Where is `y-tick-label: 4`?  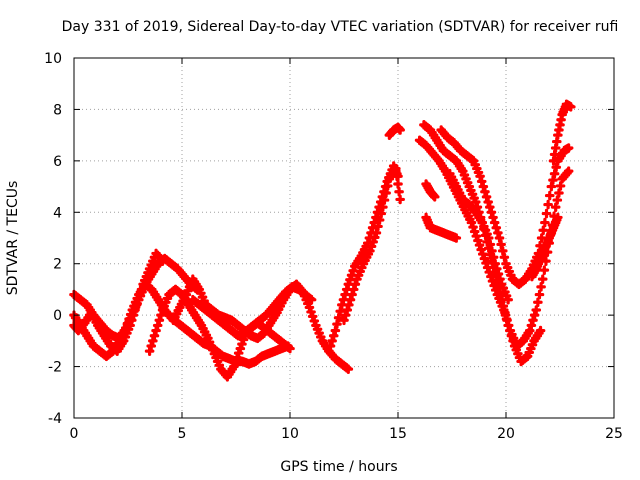
y-tick-label: 4 is located at coordinates (57, 213).